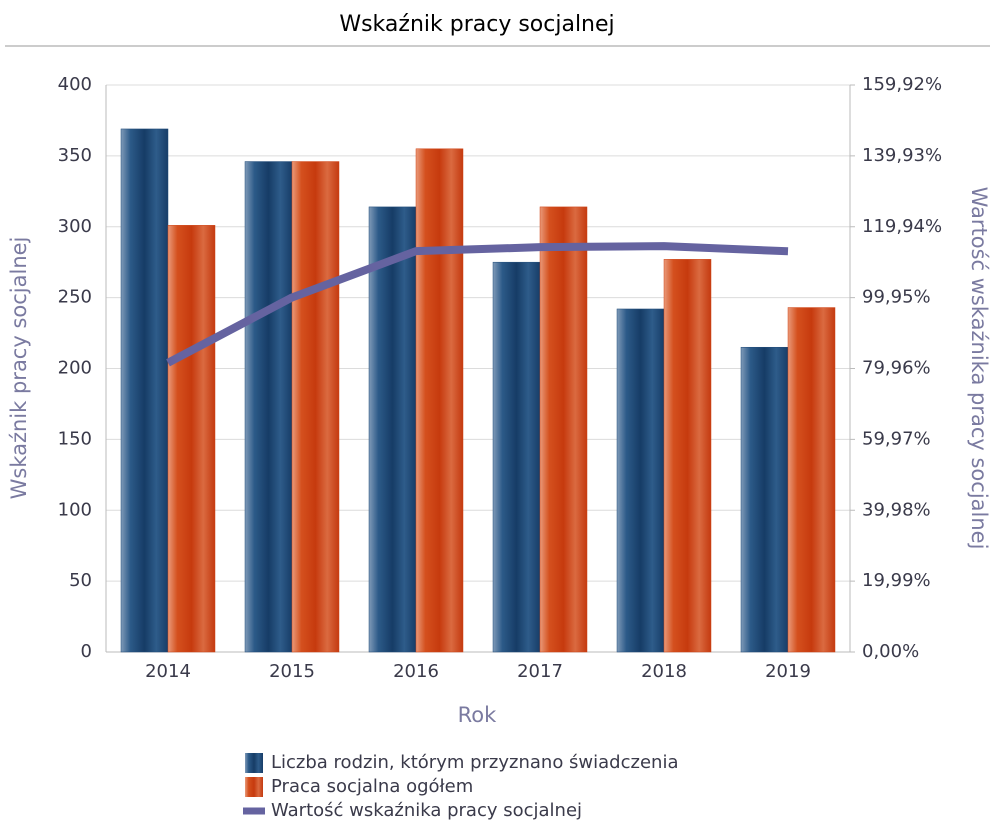 This screenshot has height=824, width=995. I want to click on x-tick-label: 2015, so click(292, 671).